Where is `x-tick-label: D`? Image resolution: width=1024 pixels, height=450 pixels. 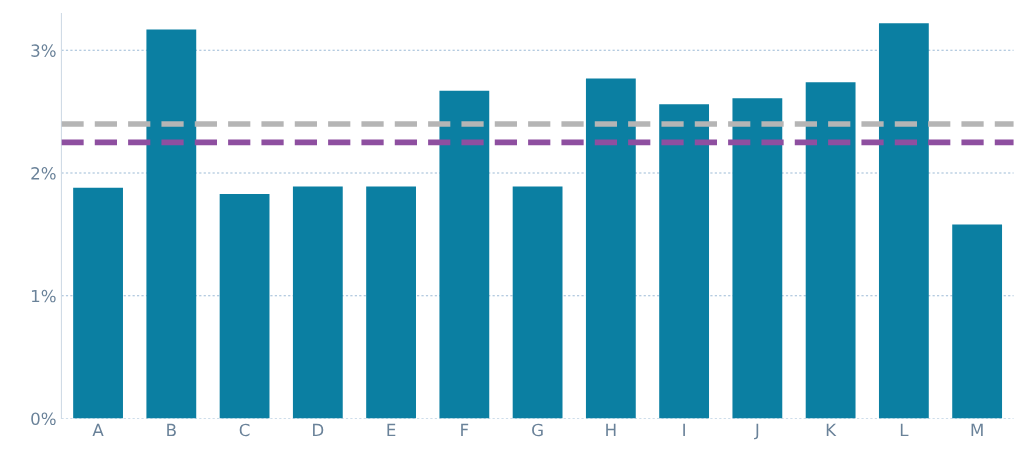
x-tick-label: D is located at coordinates (318, 430).